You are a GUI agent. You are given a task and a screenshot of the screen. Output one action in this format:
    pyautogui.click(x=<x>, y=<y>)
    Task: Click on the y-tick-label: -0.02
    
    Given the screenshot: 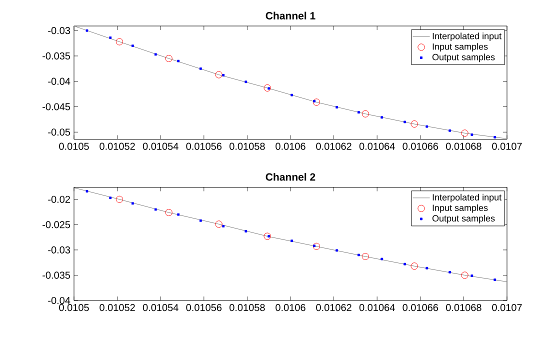 What is the action you would take?
    pyautogui.click(x=59, y=199)
    